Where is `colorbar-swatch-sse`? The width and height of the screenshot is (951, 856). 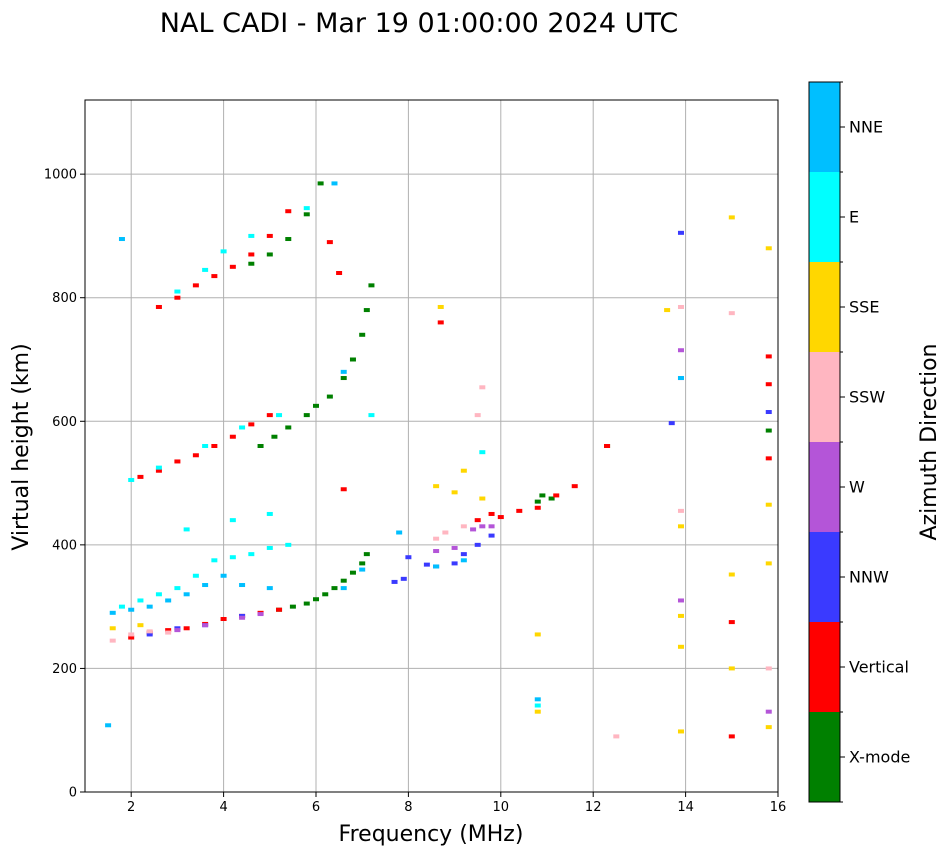 colorbar-swatch-sse is located at coordinates (824, 307).